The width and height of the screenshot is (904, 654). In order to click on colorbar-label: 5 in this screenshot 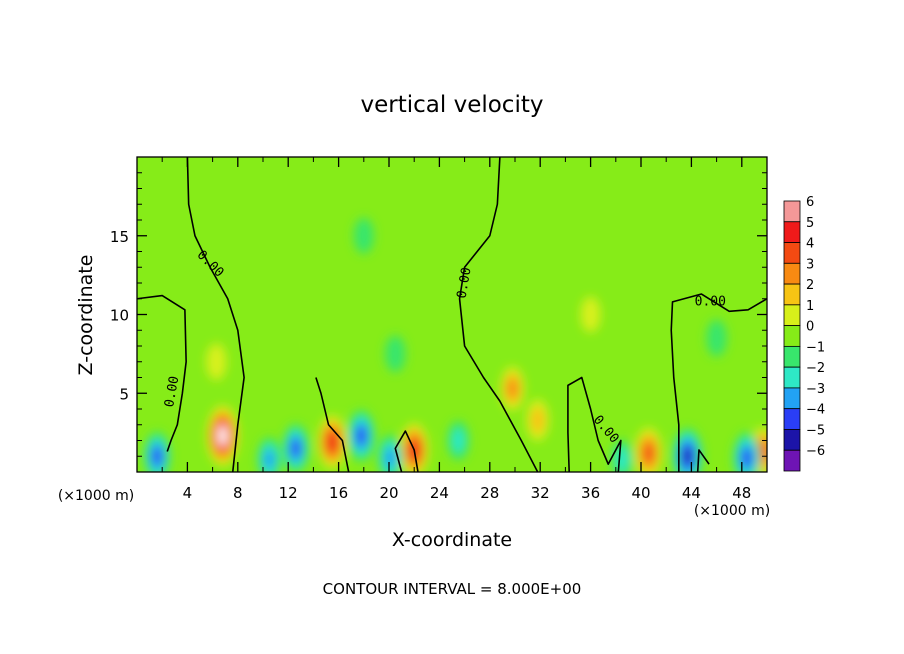, I will do `click(810, 223)`.